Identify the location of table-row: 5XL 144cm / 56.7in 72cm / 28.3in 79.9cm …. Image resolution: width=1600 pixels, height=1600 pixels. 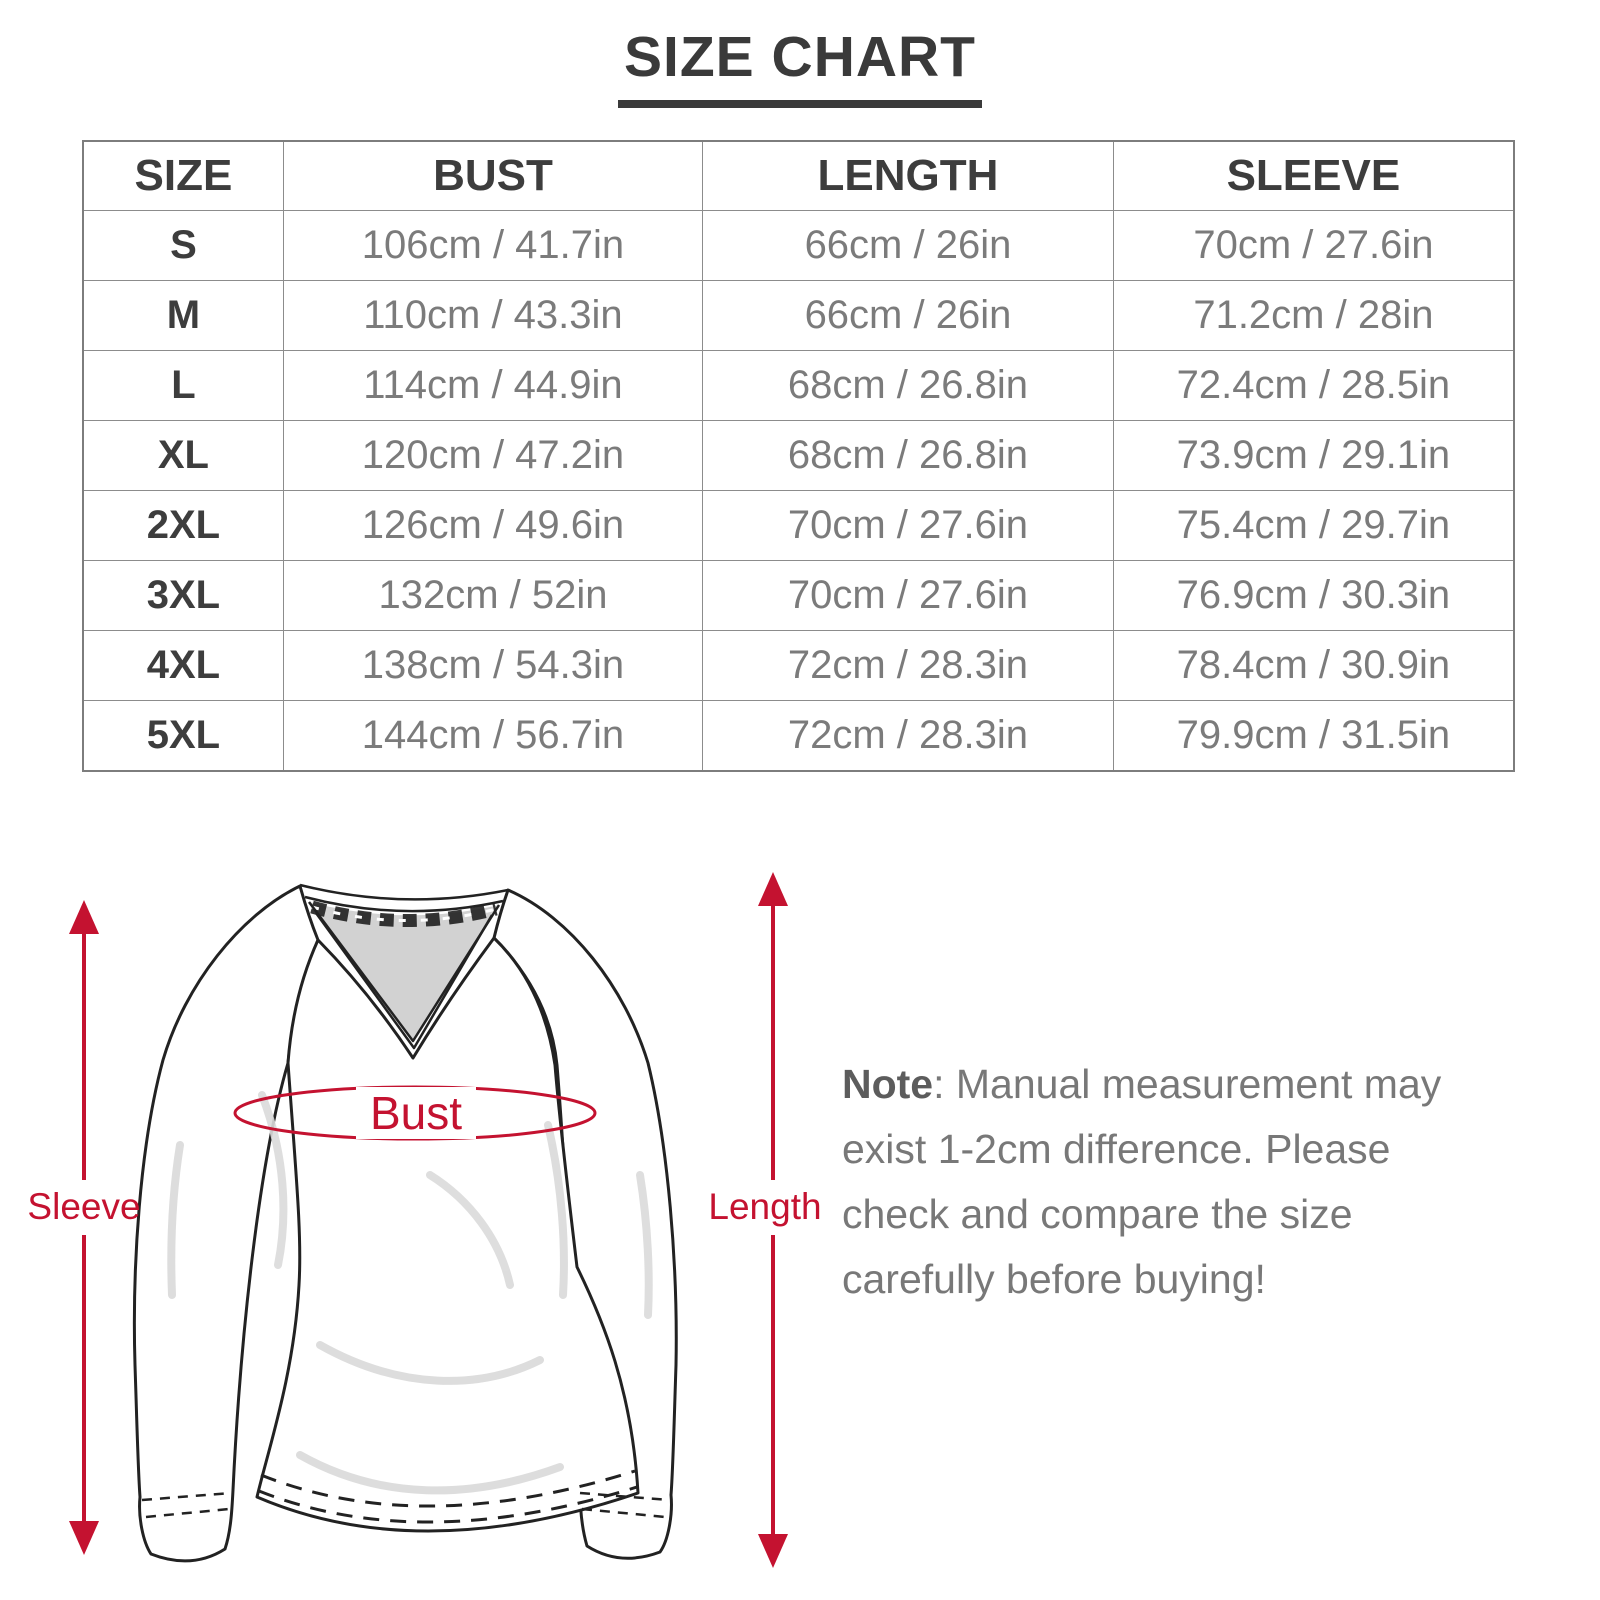
(798, 736).